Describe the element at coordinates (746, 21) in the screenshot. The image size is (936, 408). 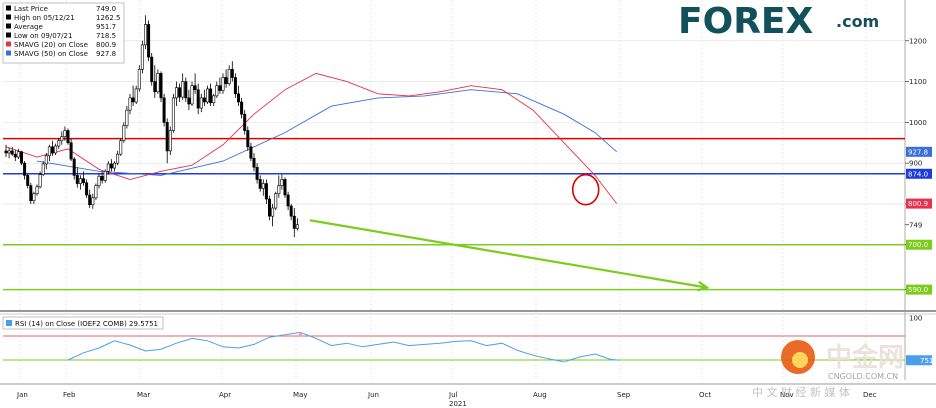
I see `forex-logo-text: FOREX` at that location.